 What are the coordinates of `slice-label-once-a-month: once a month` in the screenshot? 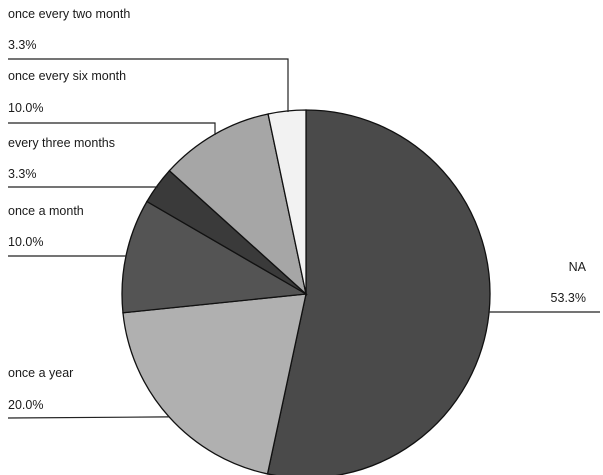 It's located at (46, 211).